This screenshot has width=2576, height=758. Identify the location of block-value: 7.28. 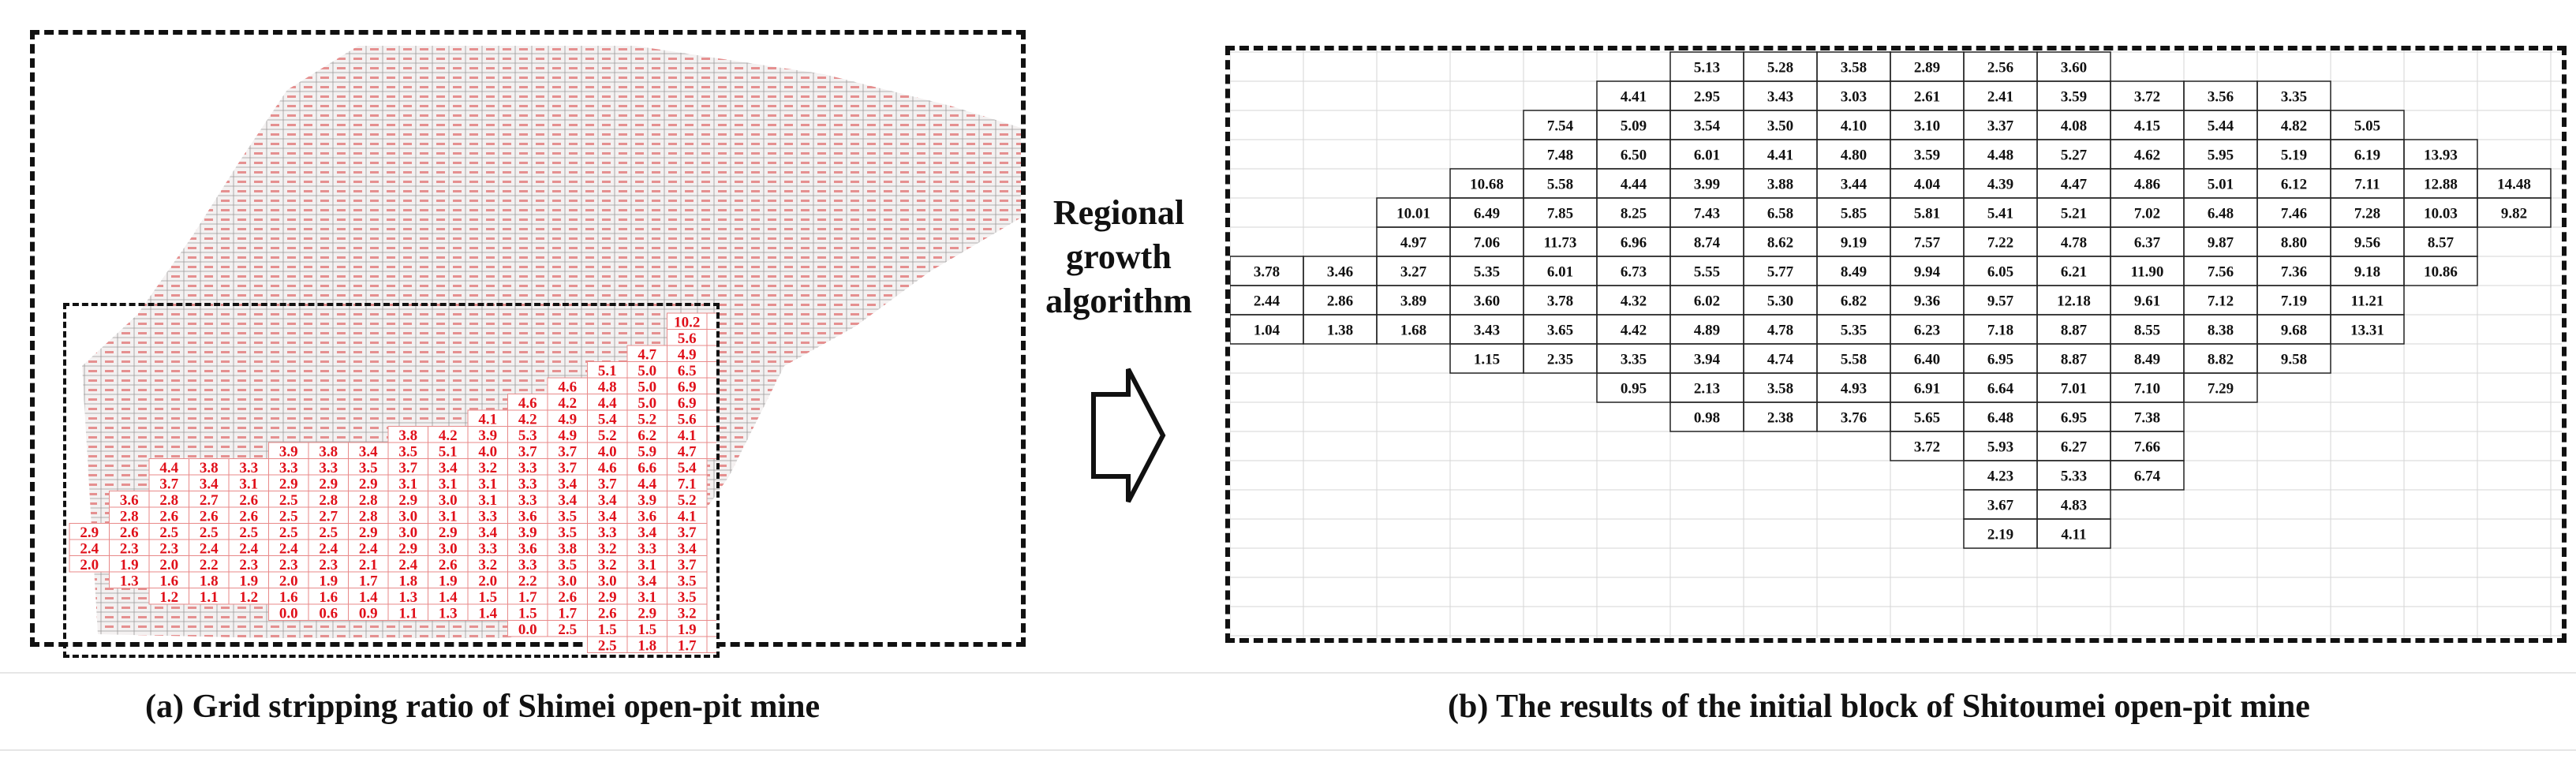
(2367, 214).